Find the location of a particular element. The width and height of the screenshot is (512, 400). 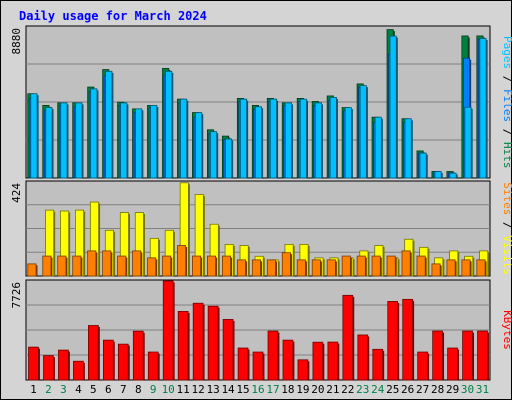

x-tick-label: 12 is located at coordinates (198, 389).